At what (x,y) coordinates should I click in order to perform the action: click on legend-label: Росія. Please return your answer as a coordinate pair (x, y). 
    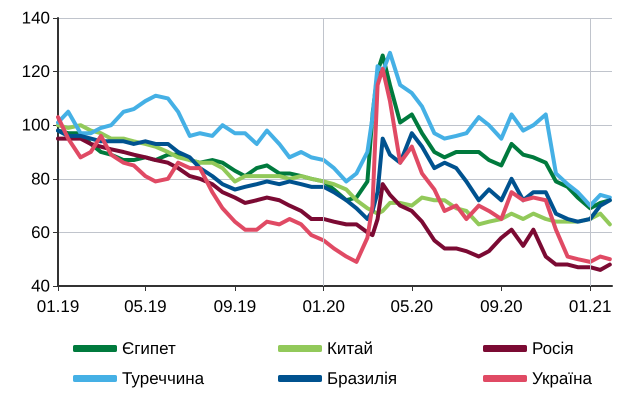
    Looking at the image, I should click on (553, 348).